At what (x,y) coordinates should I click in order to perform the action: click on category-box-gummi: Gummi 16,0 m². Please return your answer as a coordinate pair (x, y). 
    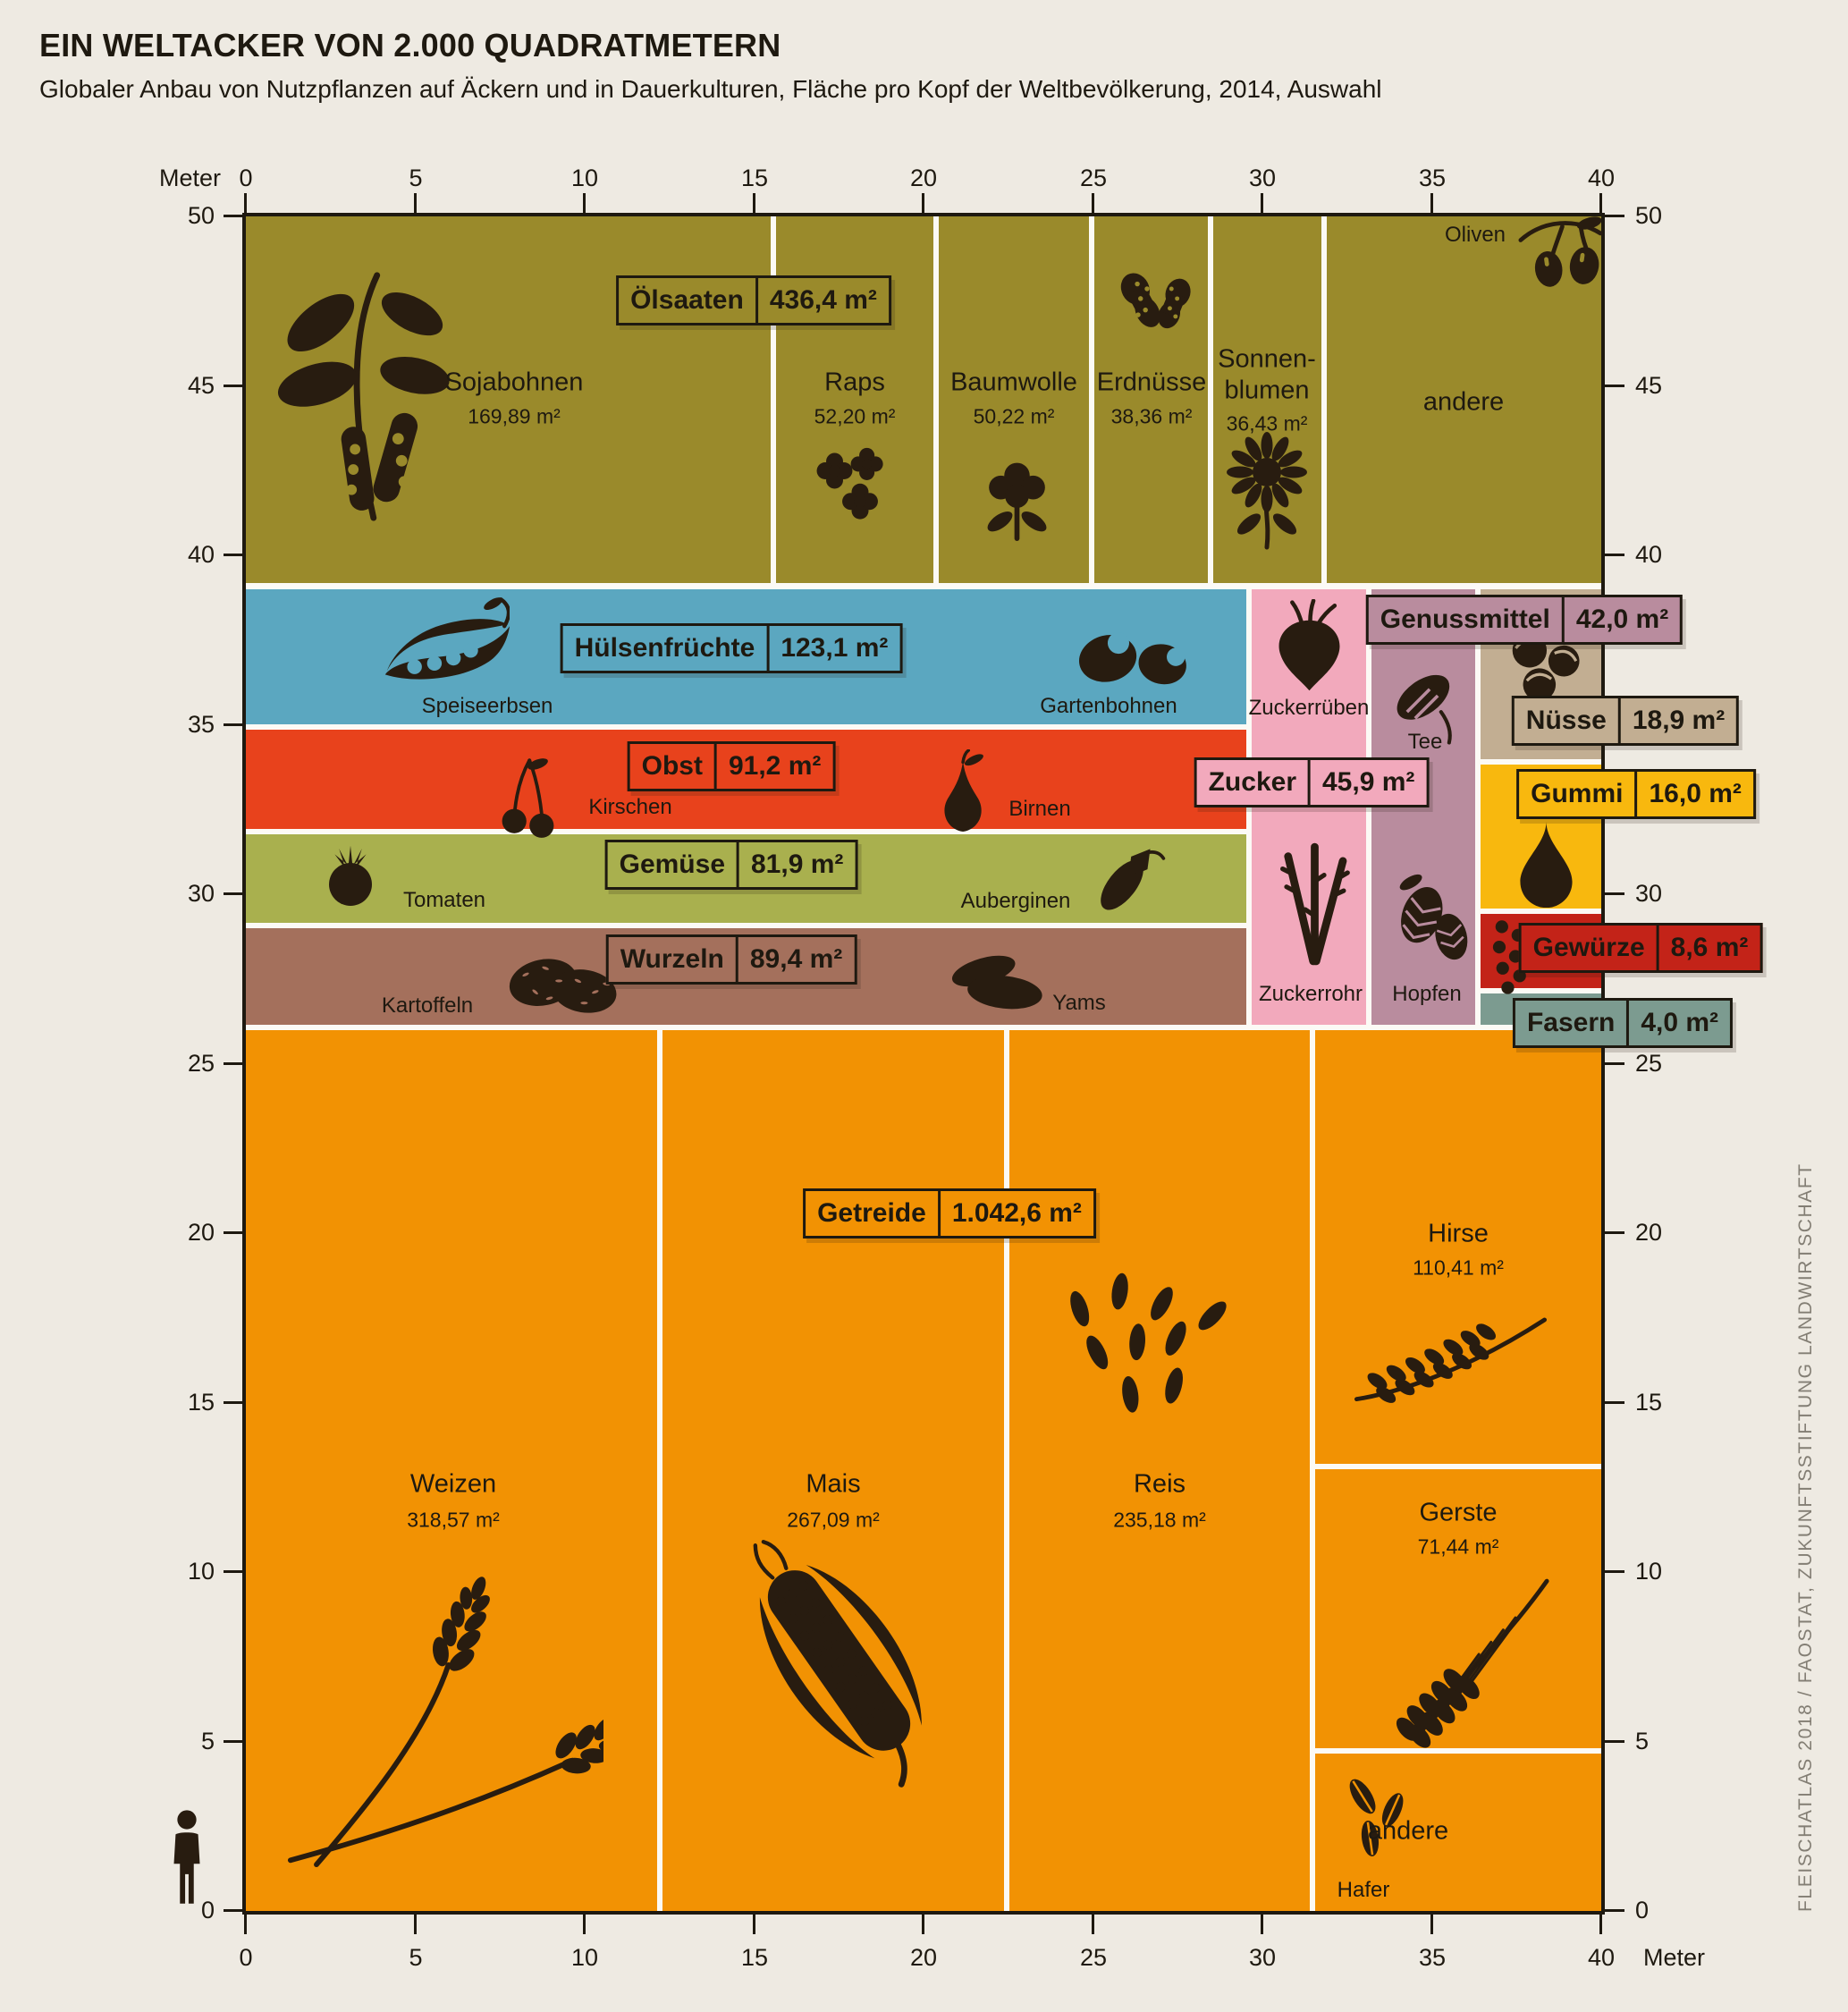
    Looking at the image, I should click on (1636, 794).